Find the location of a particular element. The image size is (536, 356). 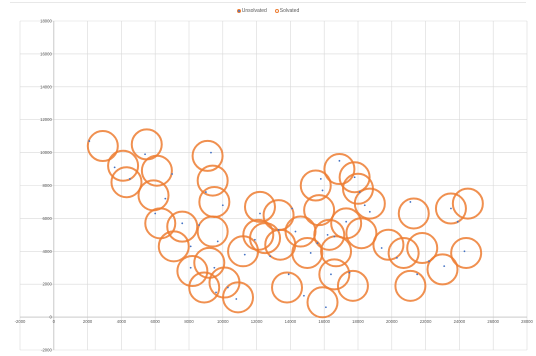

legend: Unsolvated Solvated is located at coordinates (268, 11).